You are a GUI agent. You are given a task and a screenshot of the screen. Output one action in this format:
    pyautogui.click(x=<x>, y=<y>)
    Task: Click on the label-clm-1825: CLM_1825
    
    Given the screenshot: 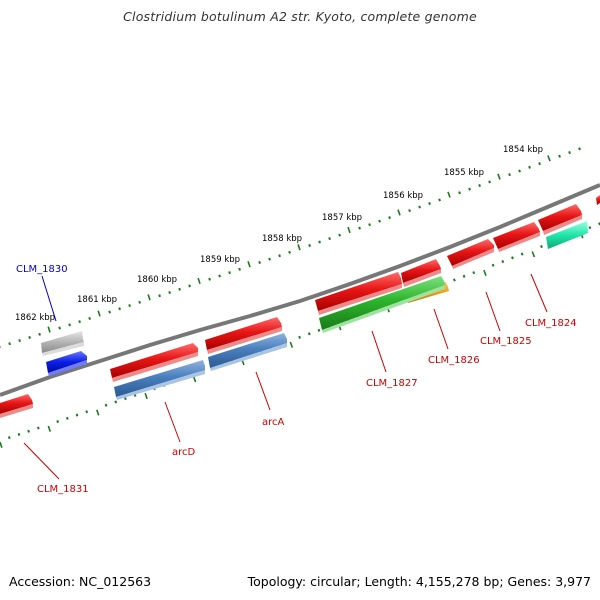 What is the action you would take?
    pyautogui.click(x=506, y=341)
    